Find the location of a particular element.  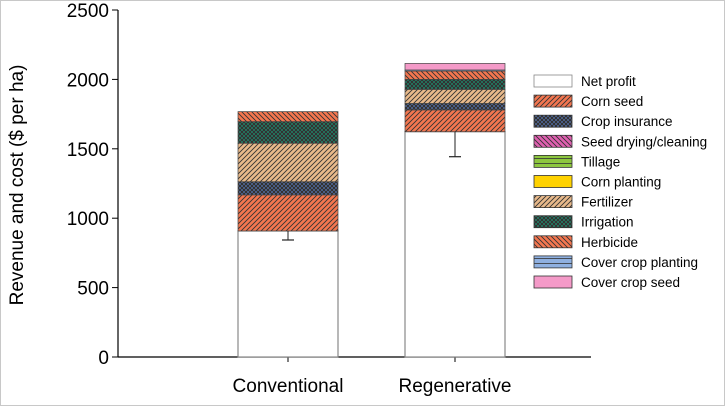

y-axis-label: Revenue and cost ($ per ha) is located at coordinates (17, 185).